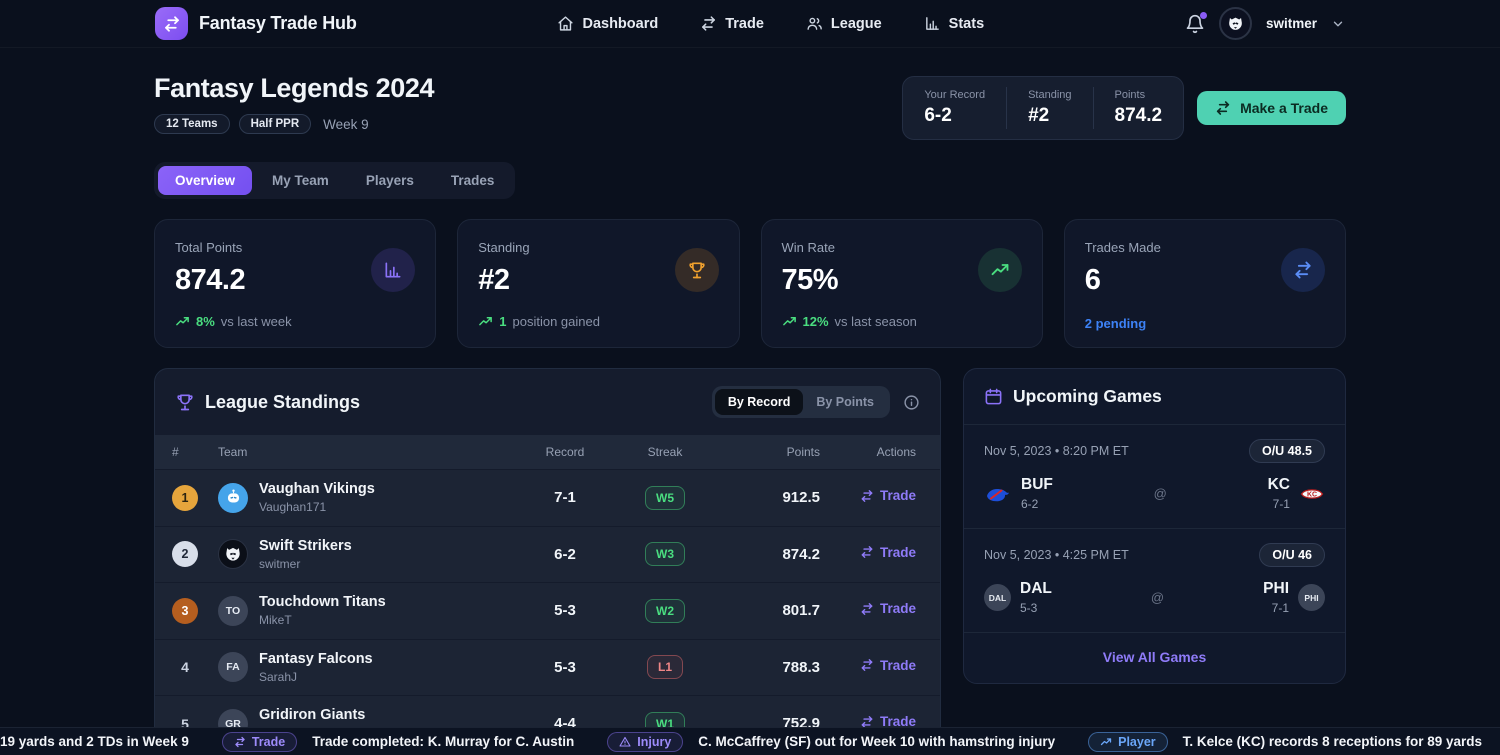  What do you see at coordinates (305, 545) in the screenshot?
I see `team-name: Swift Strikers` at bounding box center [305, 545].